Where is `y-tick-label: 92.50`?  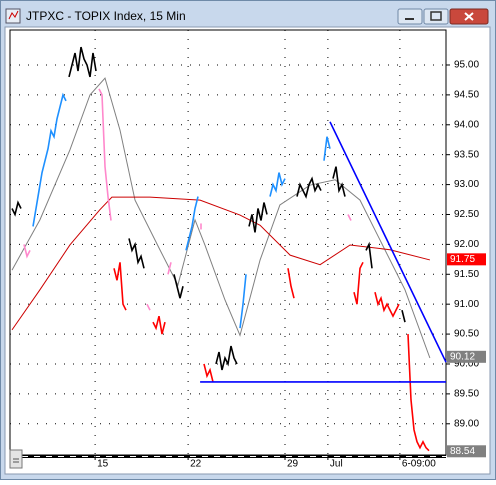 y-tick-label: 92.50 is located at coordinates (466, 214).